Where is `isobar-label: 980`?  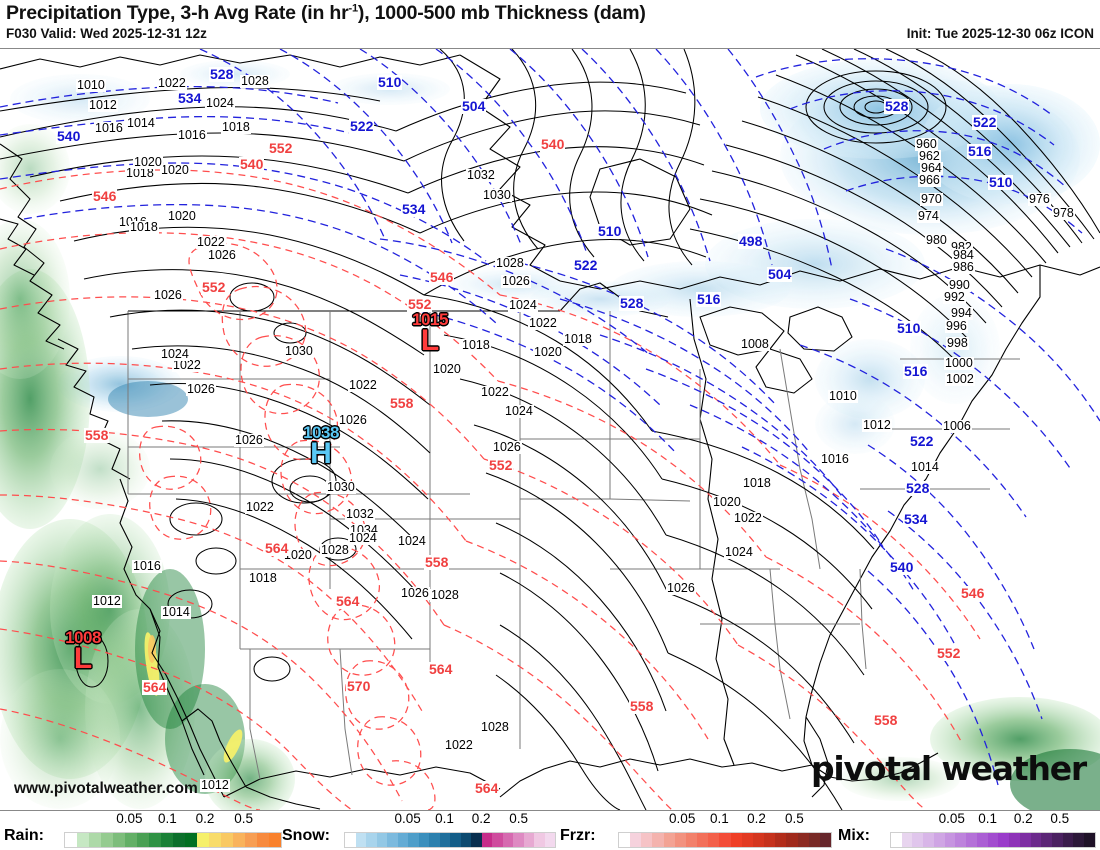 isobar-label: 980 is located at coordinates (936, 240).